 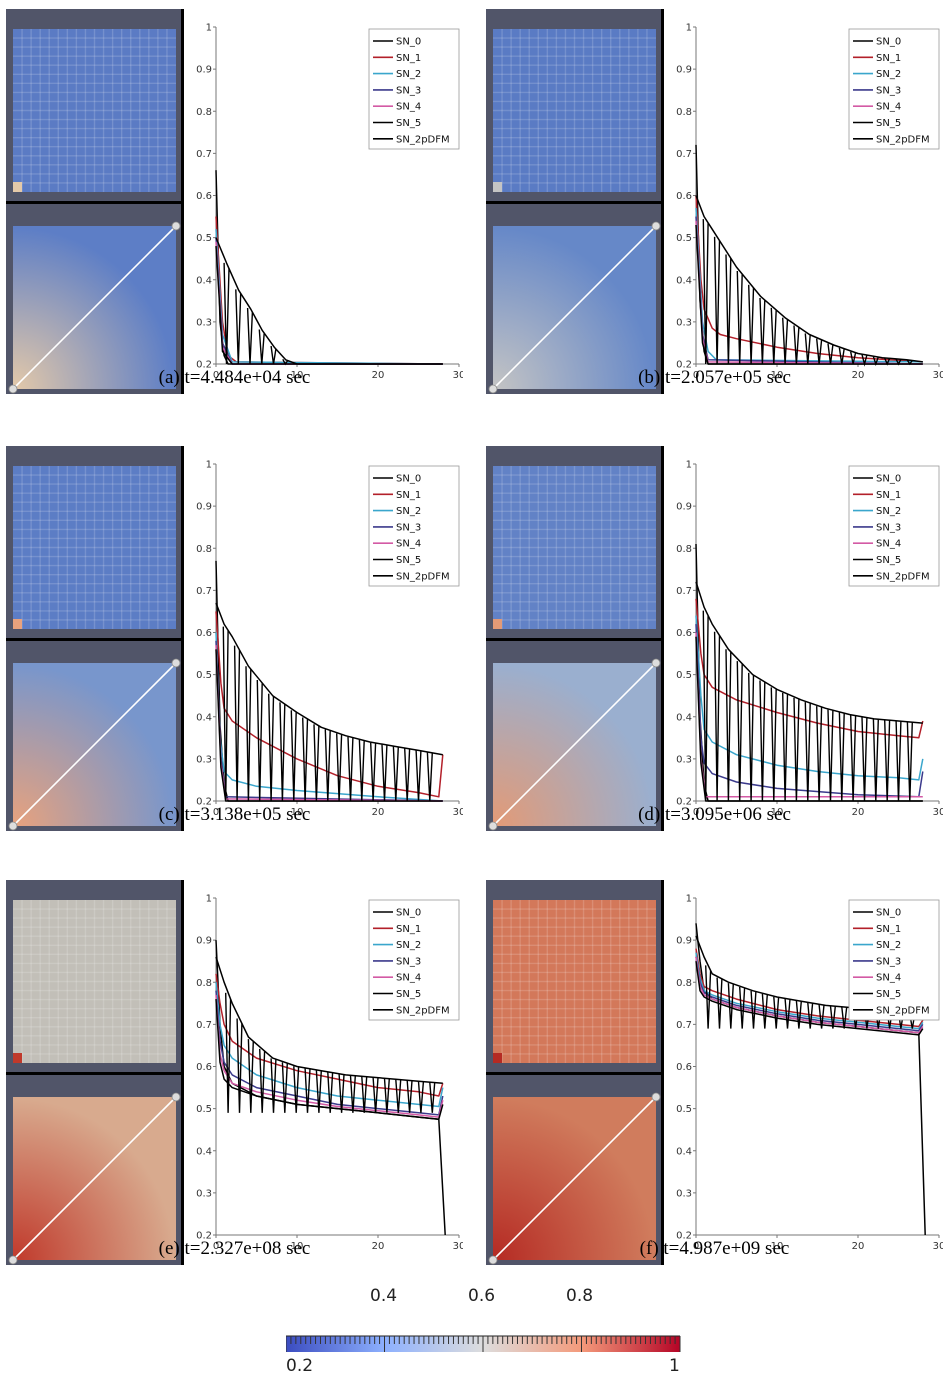 I want to click on legend-label-SN_2: SN_2, so click(x=888, y=74).